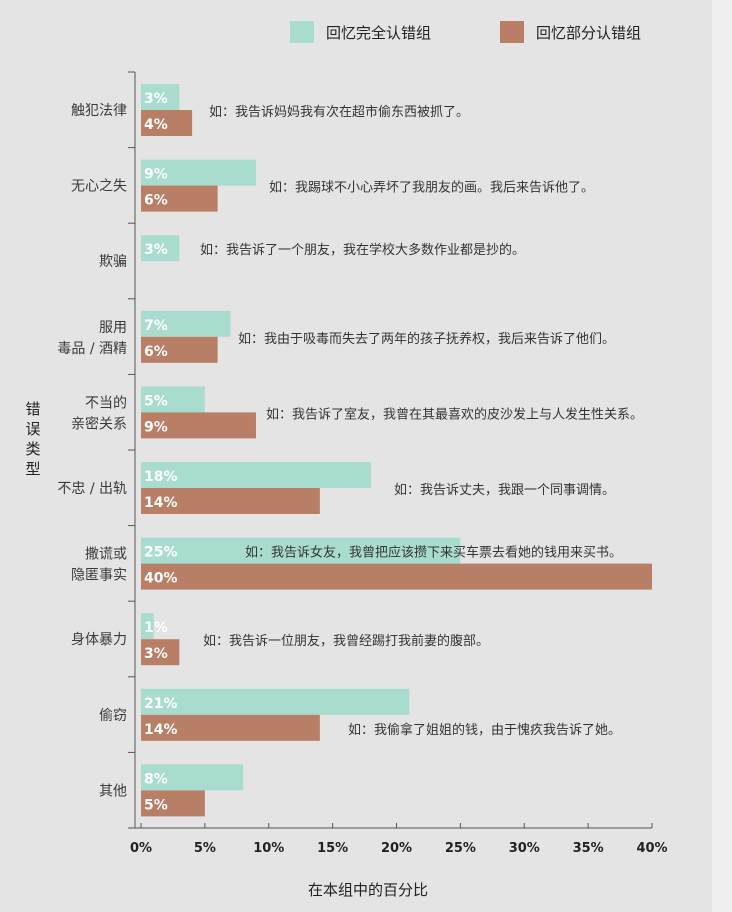  I want to click on x-axis: 0% 5% 10% 15% 20% 25% 30% 35% 40% 在本组中的百分比, so click(399, 861).